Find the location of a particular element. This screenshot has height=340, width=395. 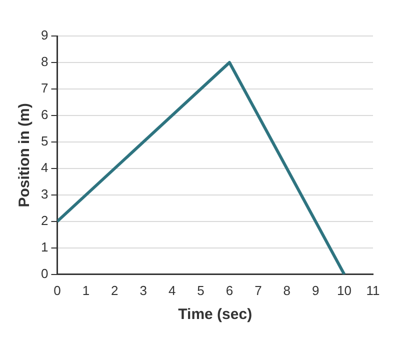

y-tick-label: 2 is located at coordinates (44, 220).